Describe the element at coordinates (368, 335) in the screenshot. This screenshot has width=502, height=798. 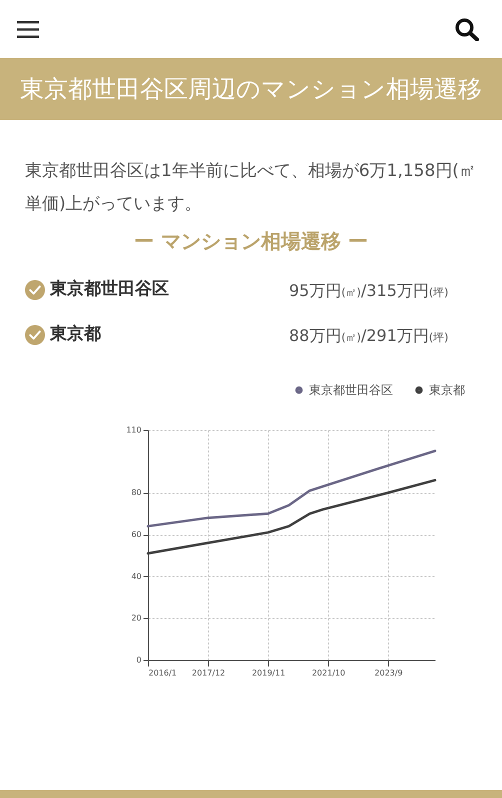
I see `text: 88万円(㎡)/291万円(坪)` at that location.